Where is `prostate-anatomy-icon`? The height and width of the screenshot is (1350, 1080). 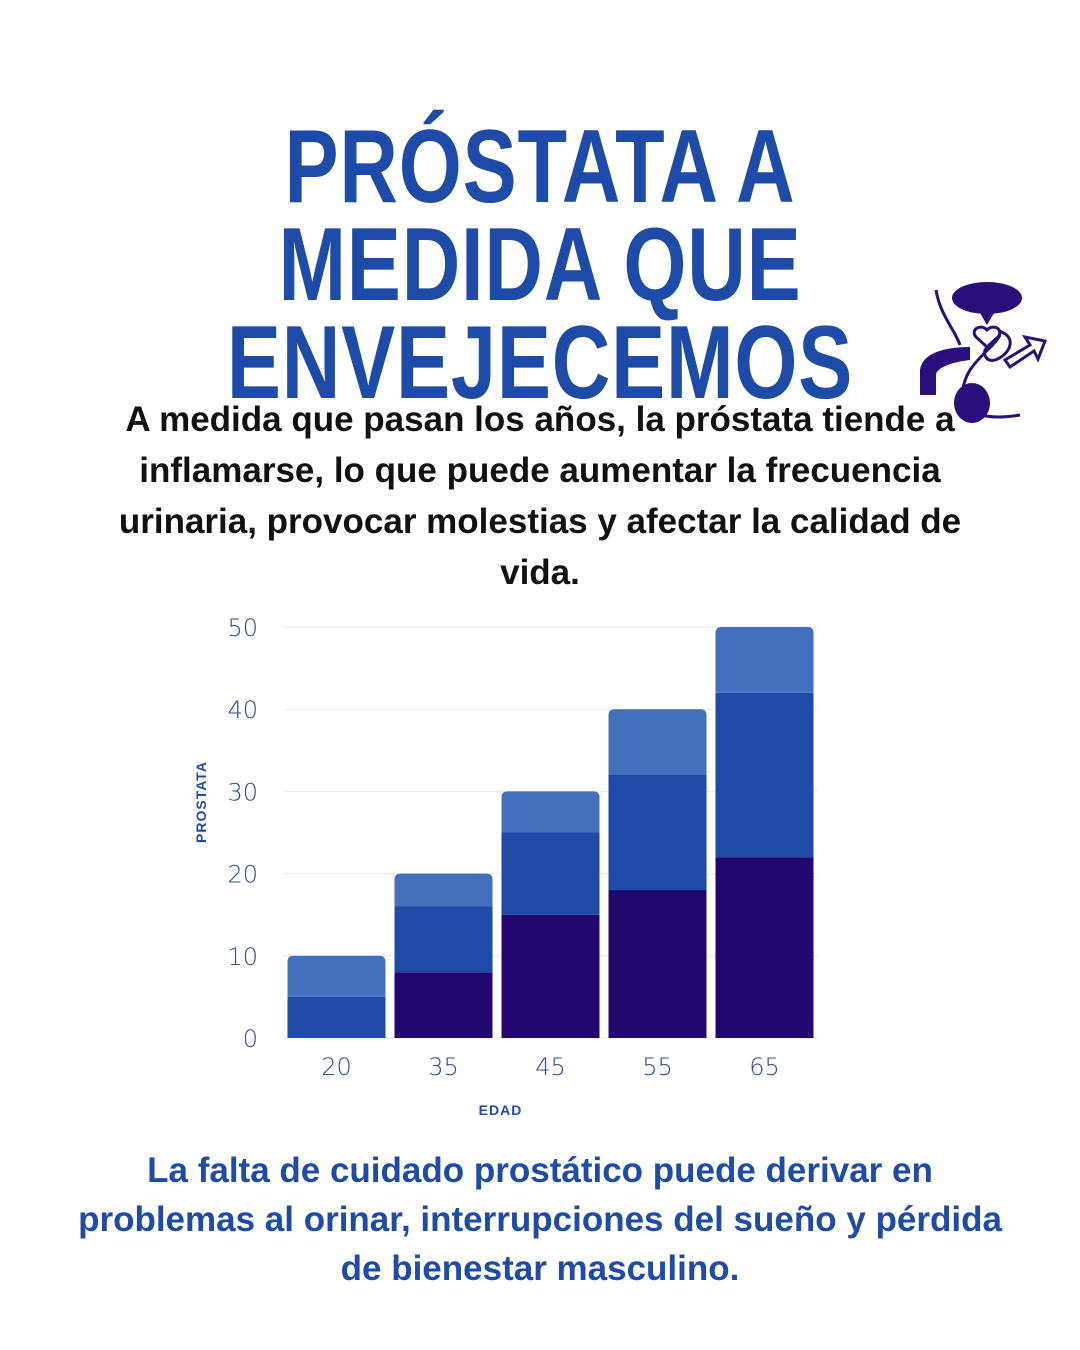
prostate-anatomy-icon is located at coordinates (975, 350).